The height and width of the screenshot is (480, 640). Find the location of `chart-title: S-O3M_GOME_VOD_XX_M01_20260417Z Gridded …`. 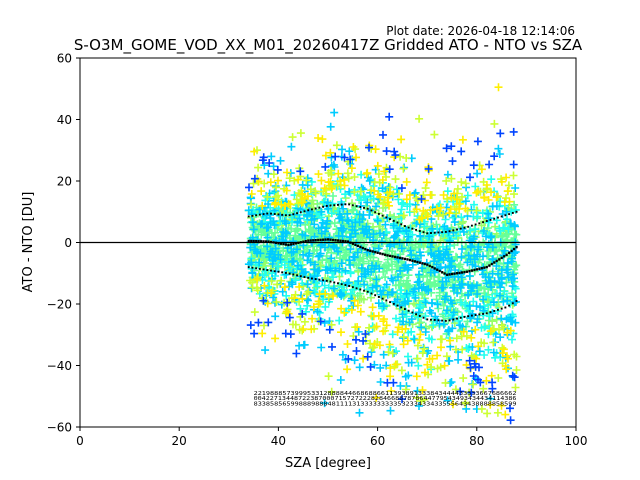

chart-title: S-O3M_GOME_VOD_XX_M01_20260417Z Gridded … is located at coordinates (328, 45).